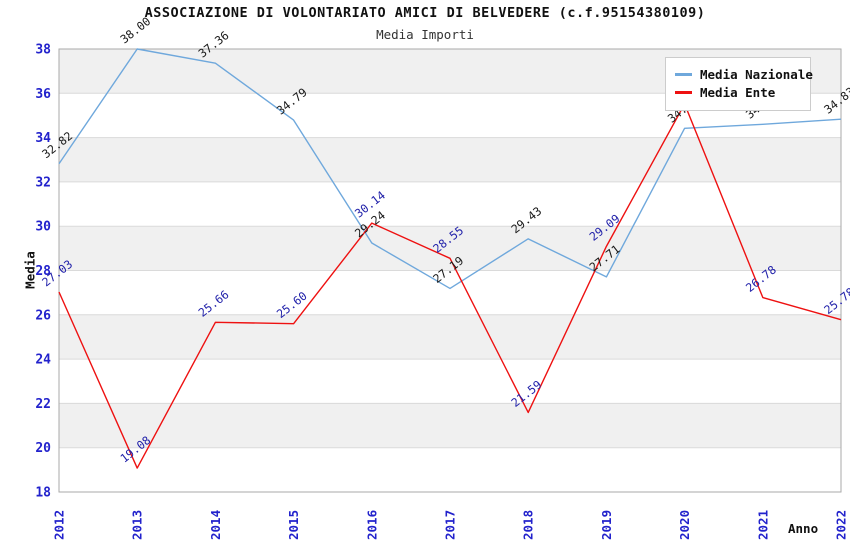  What do you see at coordinates (43, 448) in the screenshot?
I see `y-tick-label: 20` at bounding box center [43, 448].